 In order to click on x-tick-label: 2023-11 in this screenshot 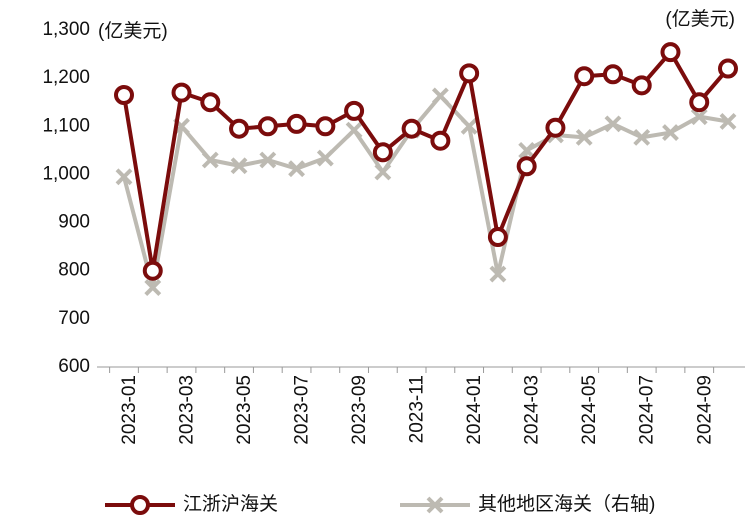, I will do `click(417, 409)`.